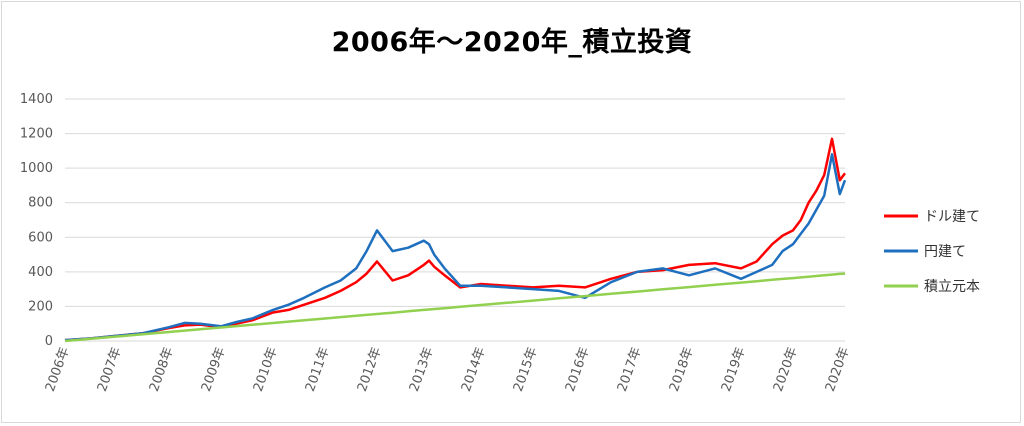  I want to click on y-tick-label: 1200, so click(36, 134).